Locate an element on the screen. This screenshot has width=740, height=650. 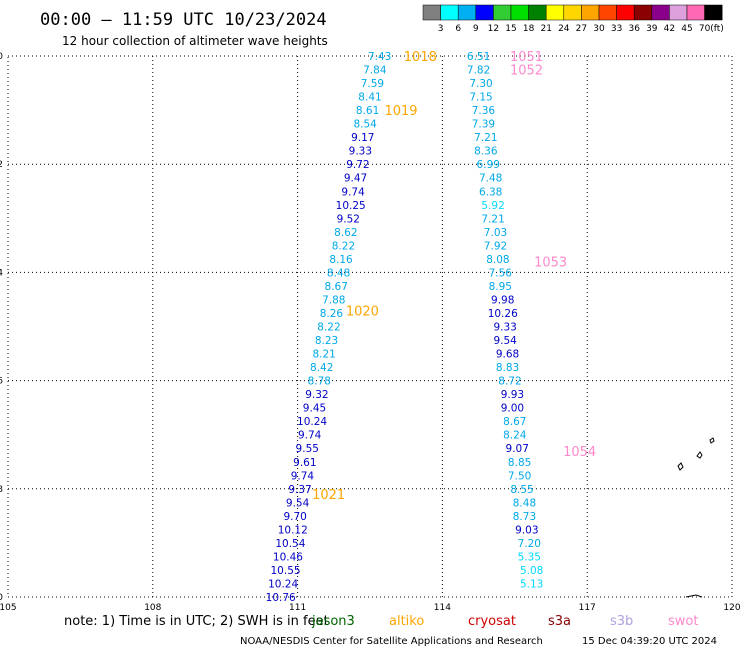
y-tick-label: -12 is located at coordinates (1, 165).